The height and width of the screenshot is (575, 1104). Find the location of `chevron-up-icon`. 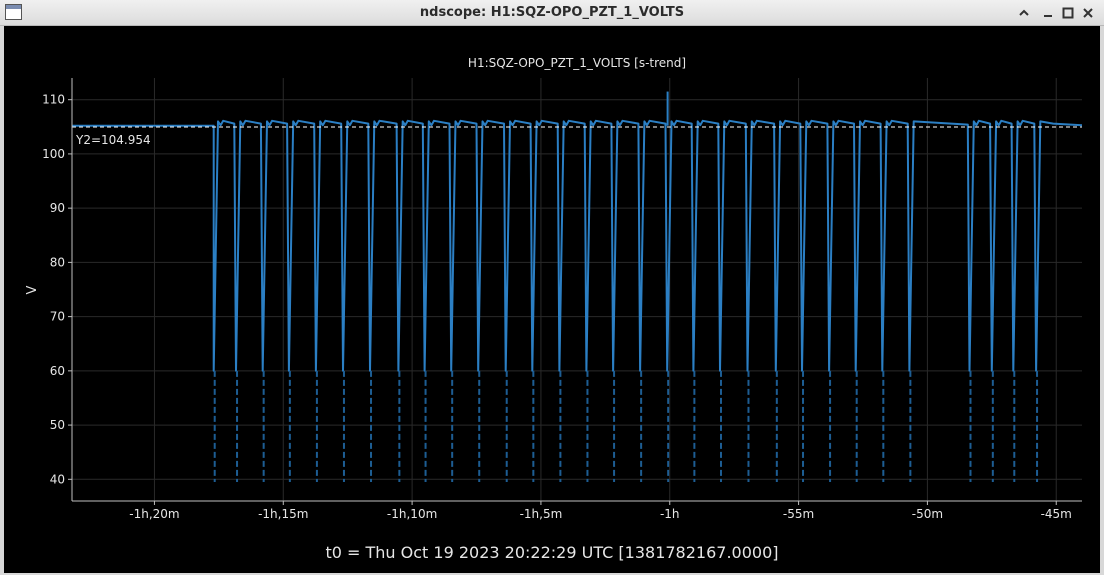

chevron-up-icon is located at coordinates (1024, 13).